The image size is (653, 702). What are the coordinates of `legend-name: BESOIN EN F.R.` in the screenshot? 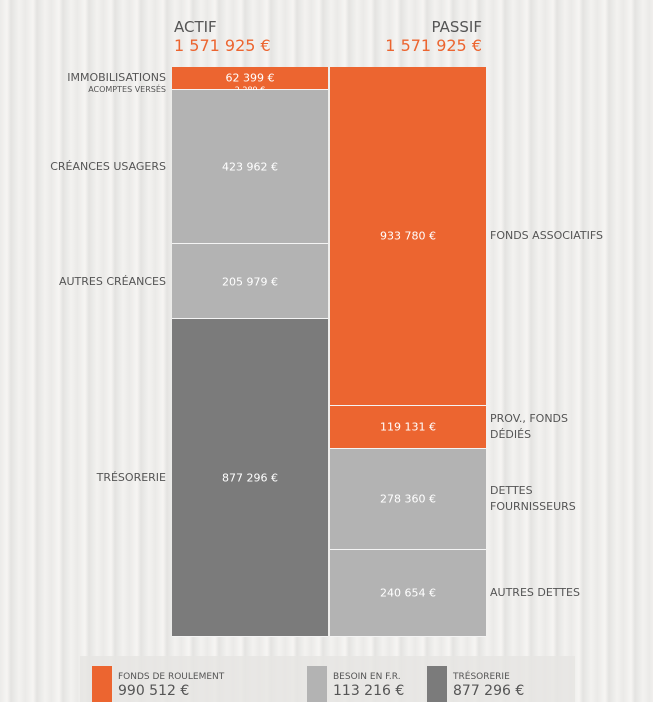 It's located at (367, 677).